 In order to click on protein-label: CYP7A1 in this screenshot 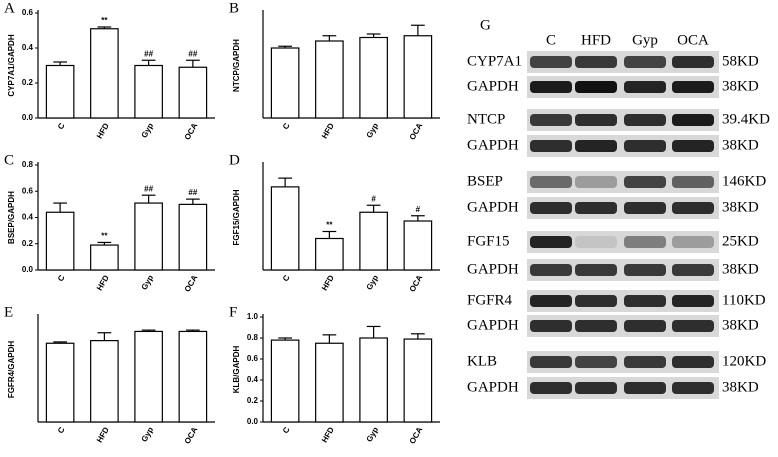, I will do `click(494, 61)`.